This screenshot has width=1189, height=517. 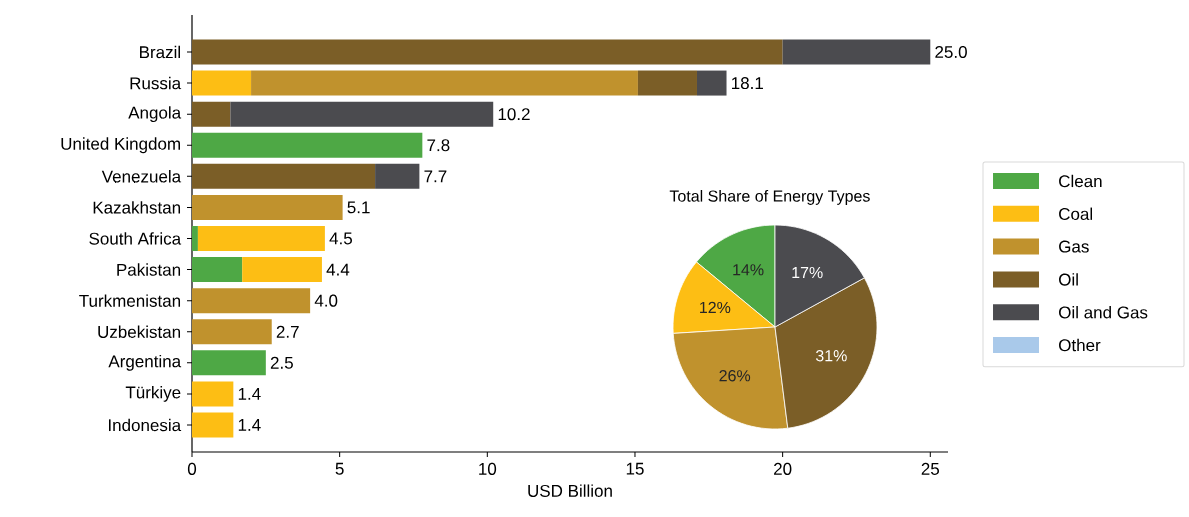 I want to click on total-label: 4.5, so click(x=341, y=238).